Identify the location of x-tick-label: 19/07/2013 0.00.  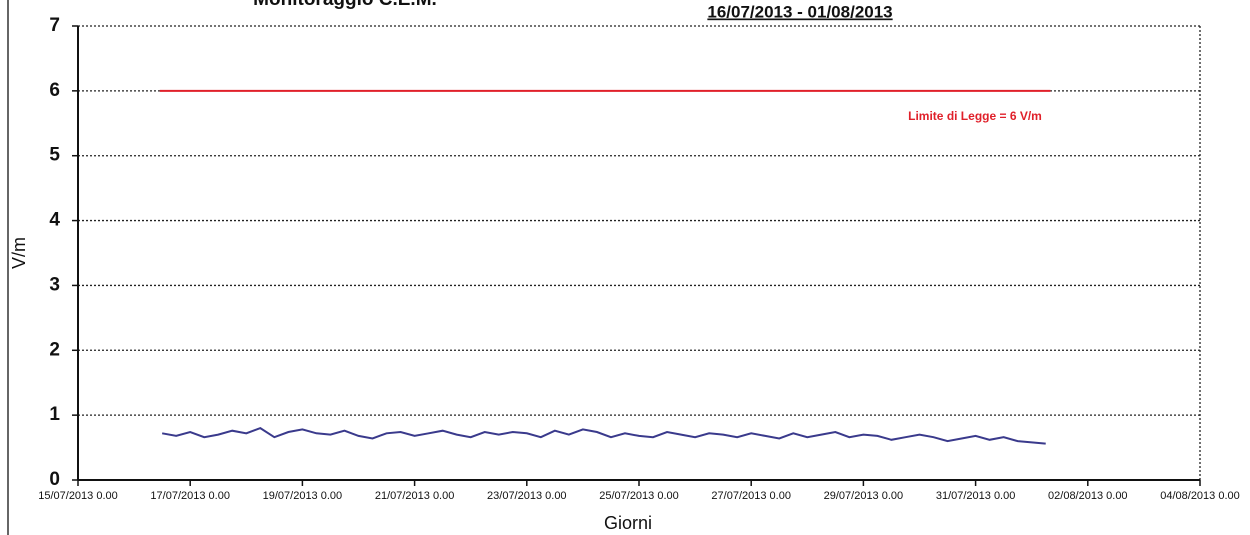
(303, 496).